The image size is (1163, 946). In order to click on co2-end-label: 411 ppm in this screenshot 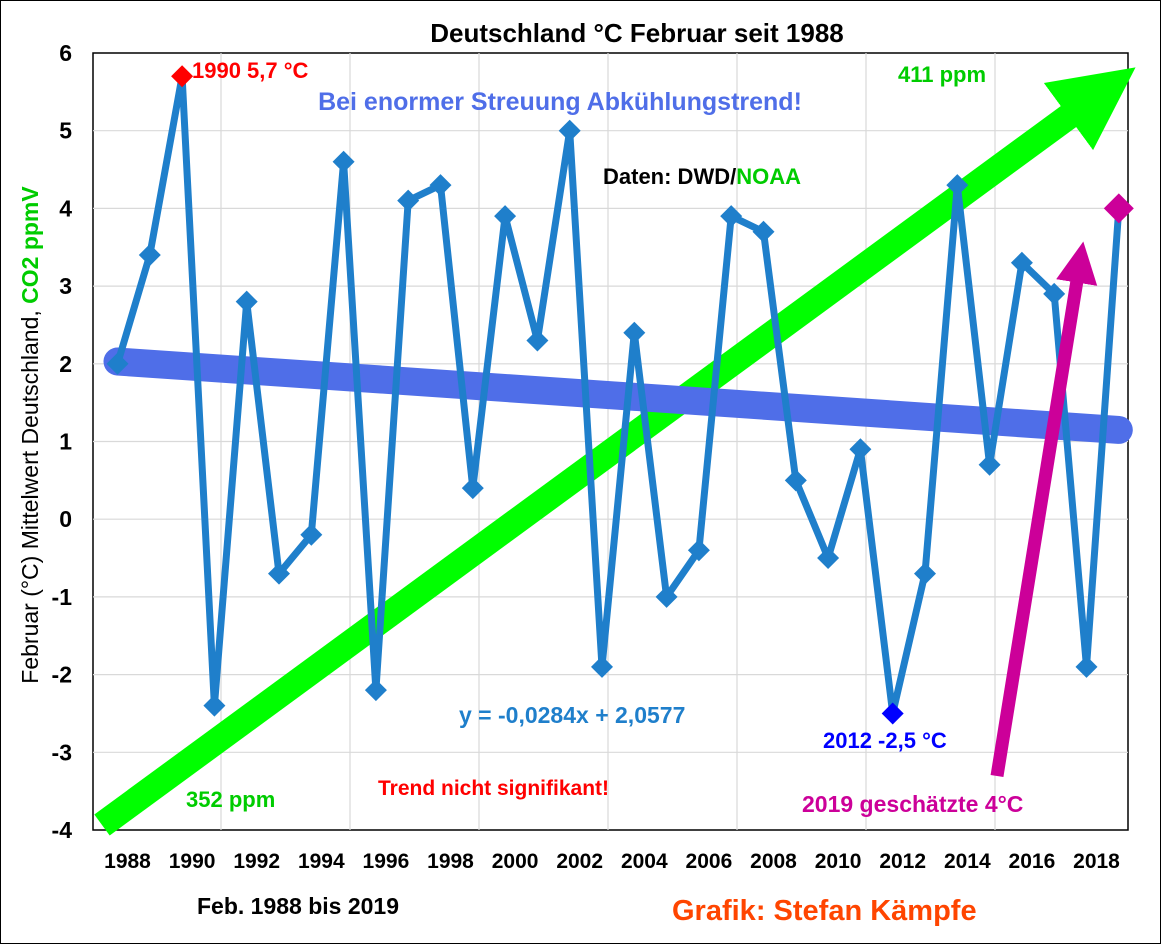, I will do `click(942, 74)`.